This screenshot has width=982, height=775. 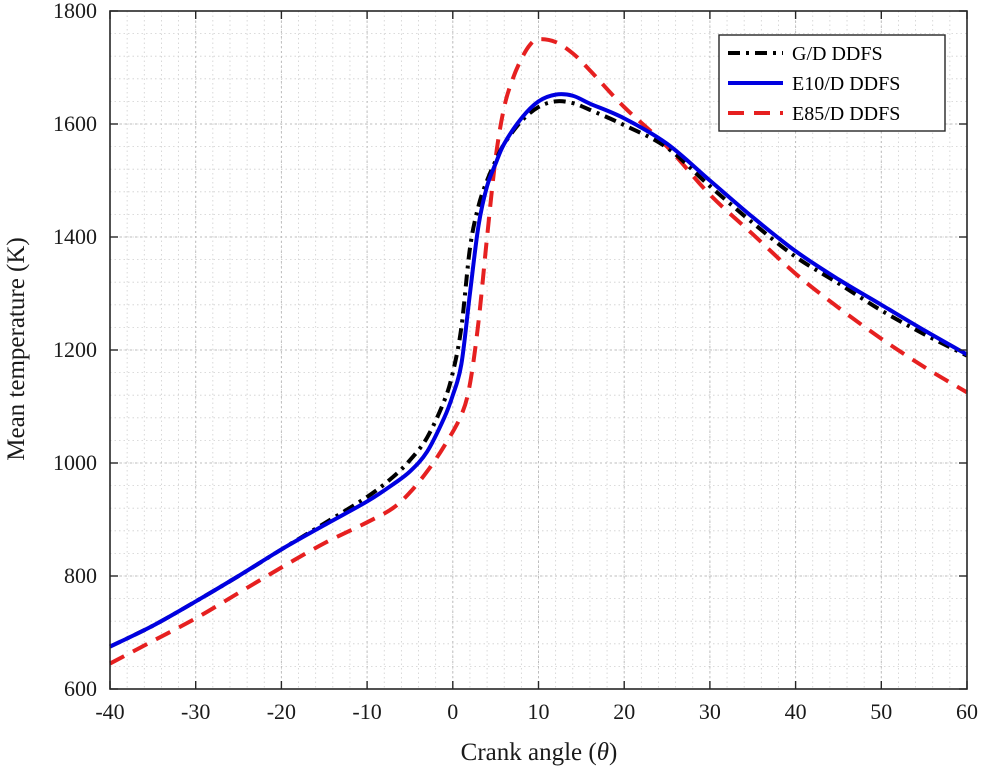 What do you see at coordinates (75, 11) in the screenshot?
I see `y-tick-label: 1800` at bounding box center [75, 11].